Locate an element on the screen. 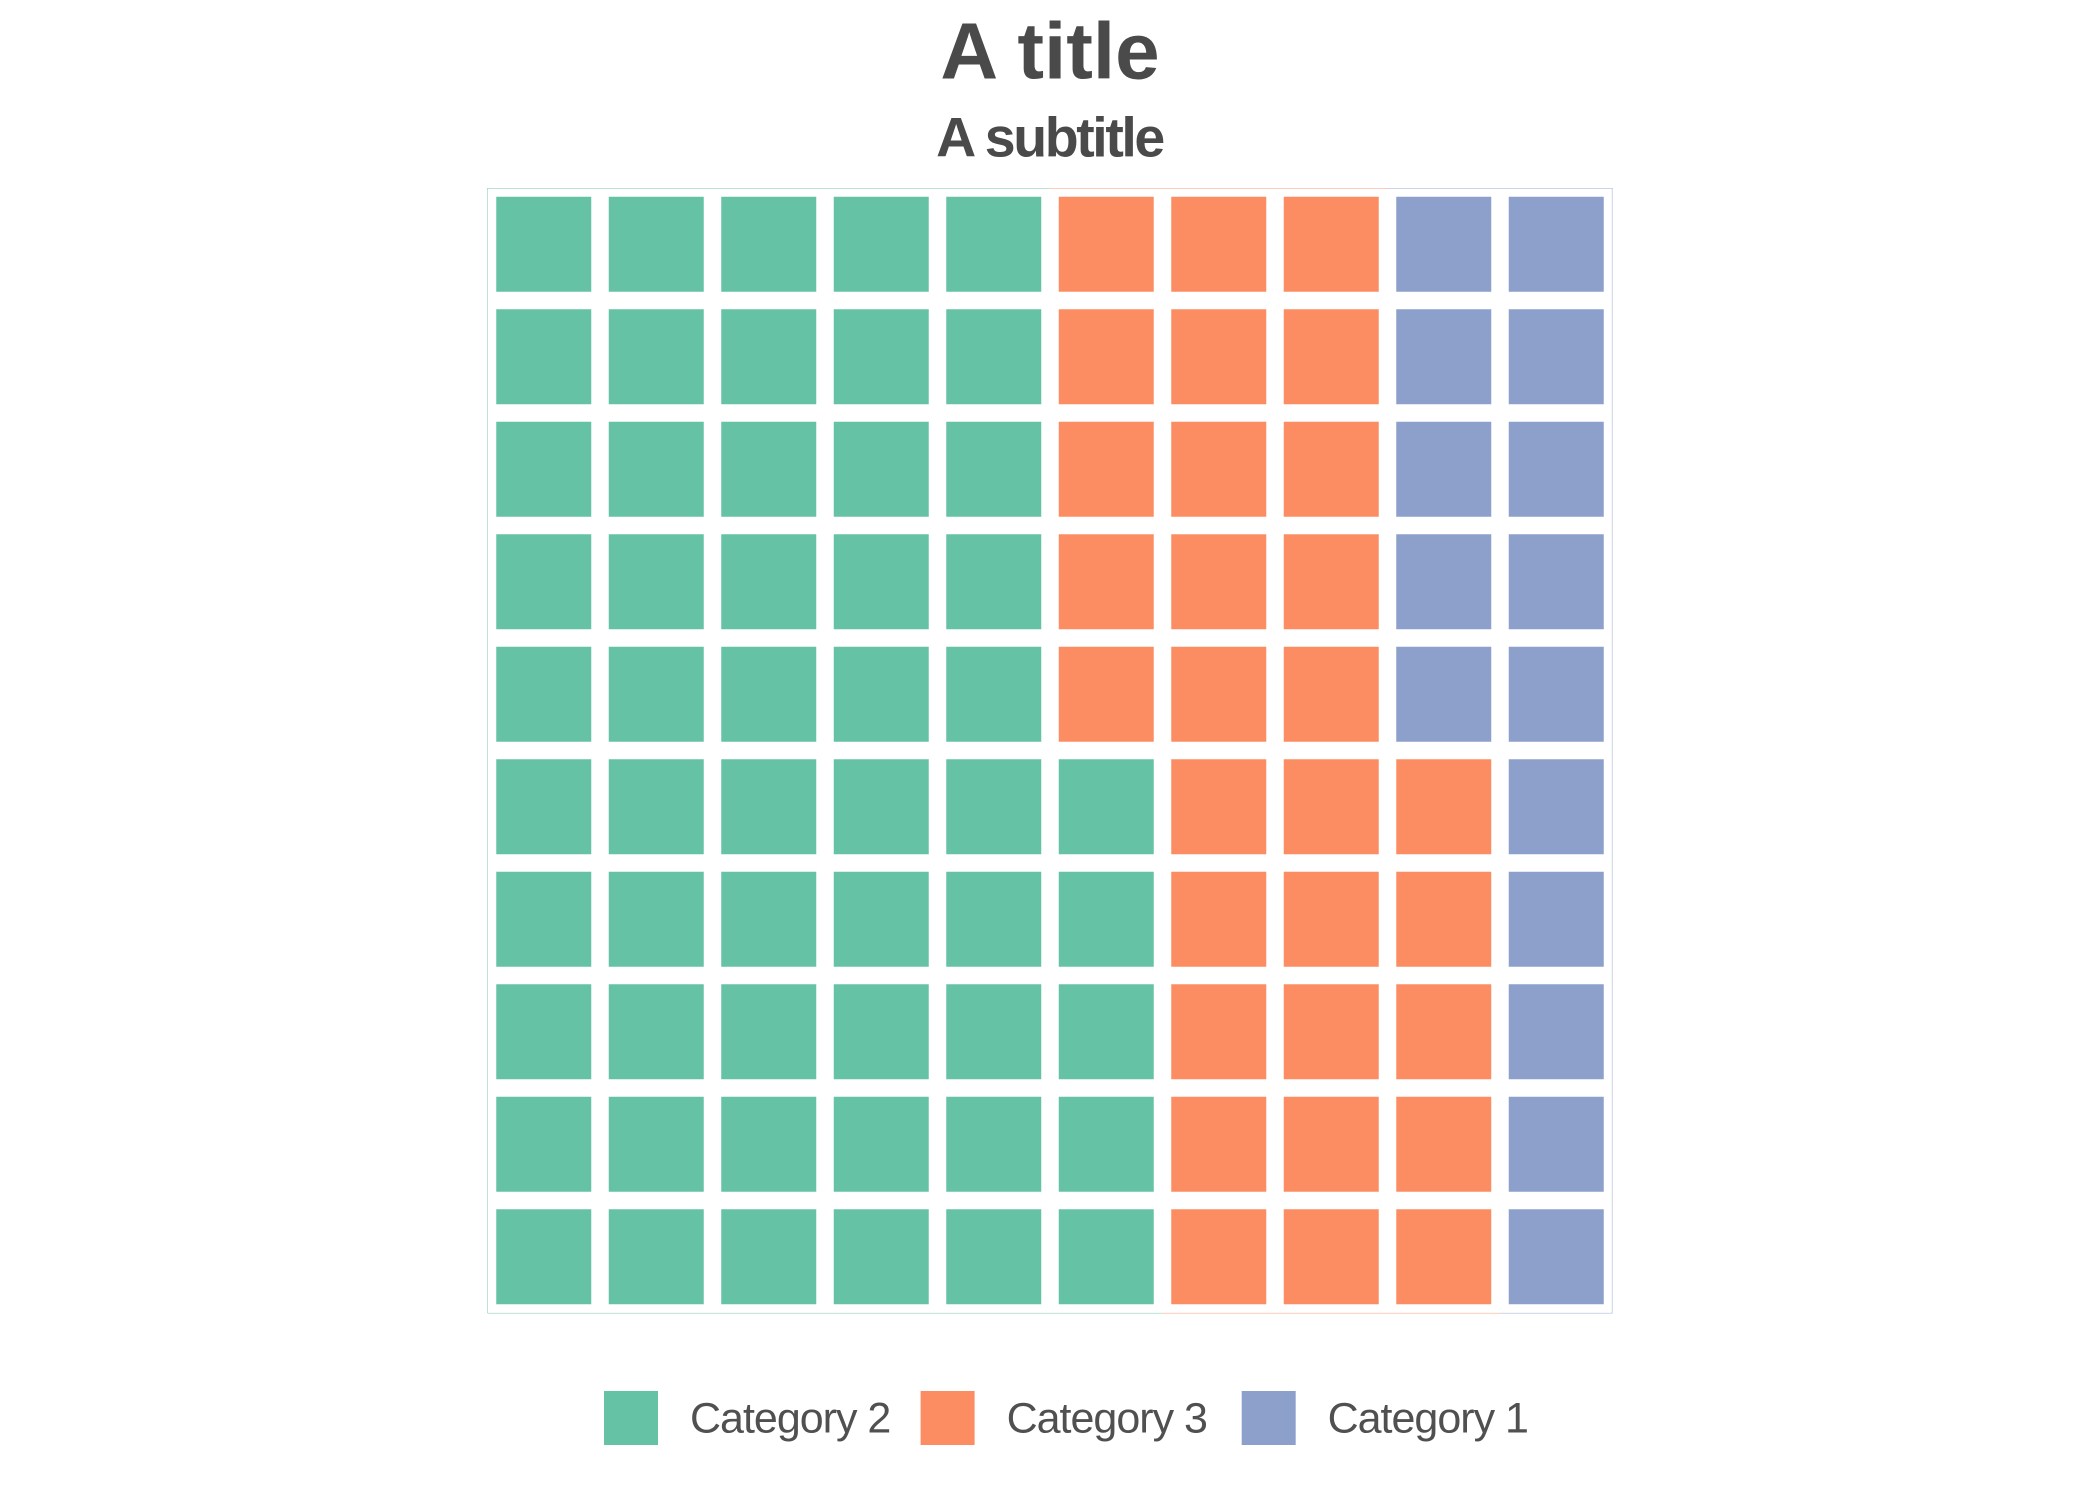 The image size is (2100, 1500). svg-text: Category 1 is located at coordinates (1428, 1419).